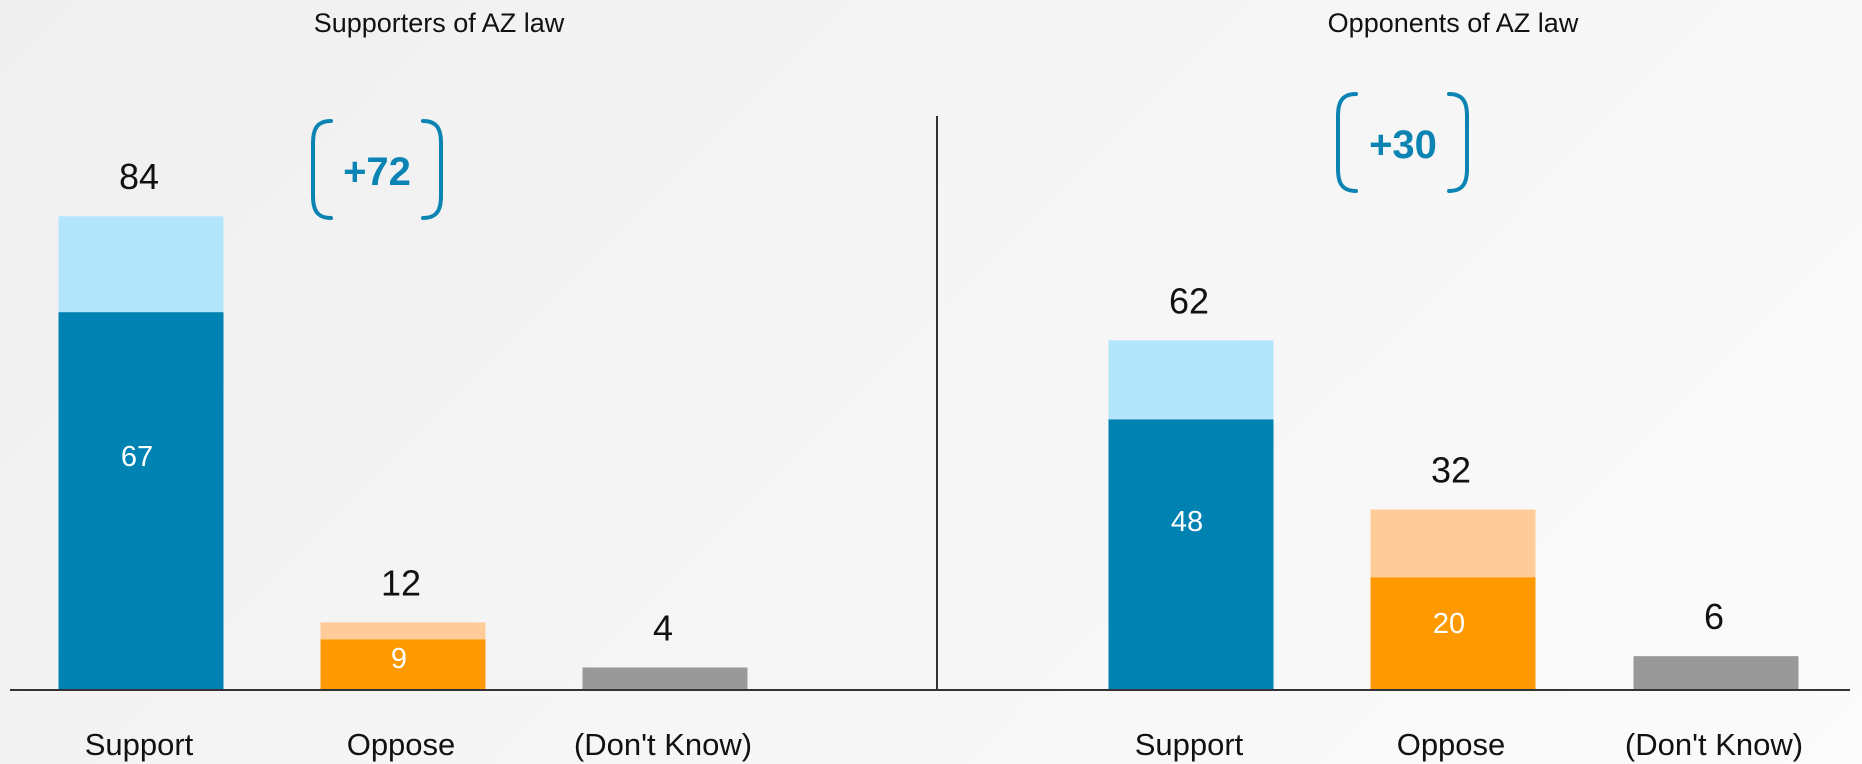 This screenshot has width=1862, height=764. I want to click on inner-value-label: 48, so click(1187, 522).